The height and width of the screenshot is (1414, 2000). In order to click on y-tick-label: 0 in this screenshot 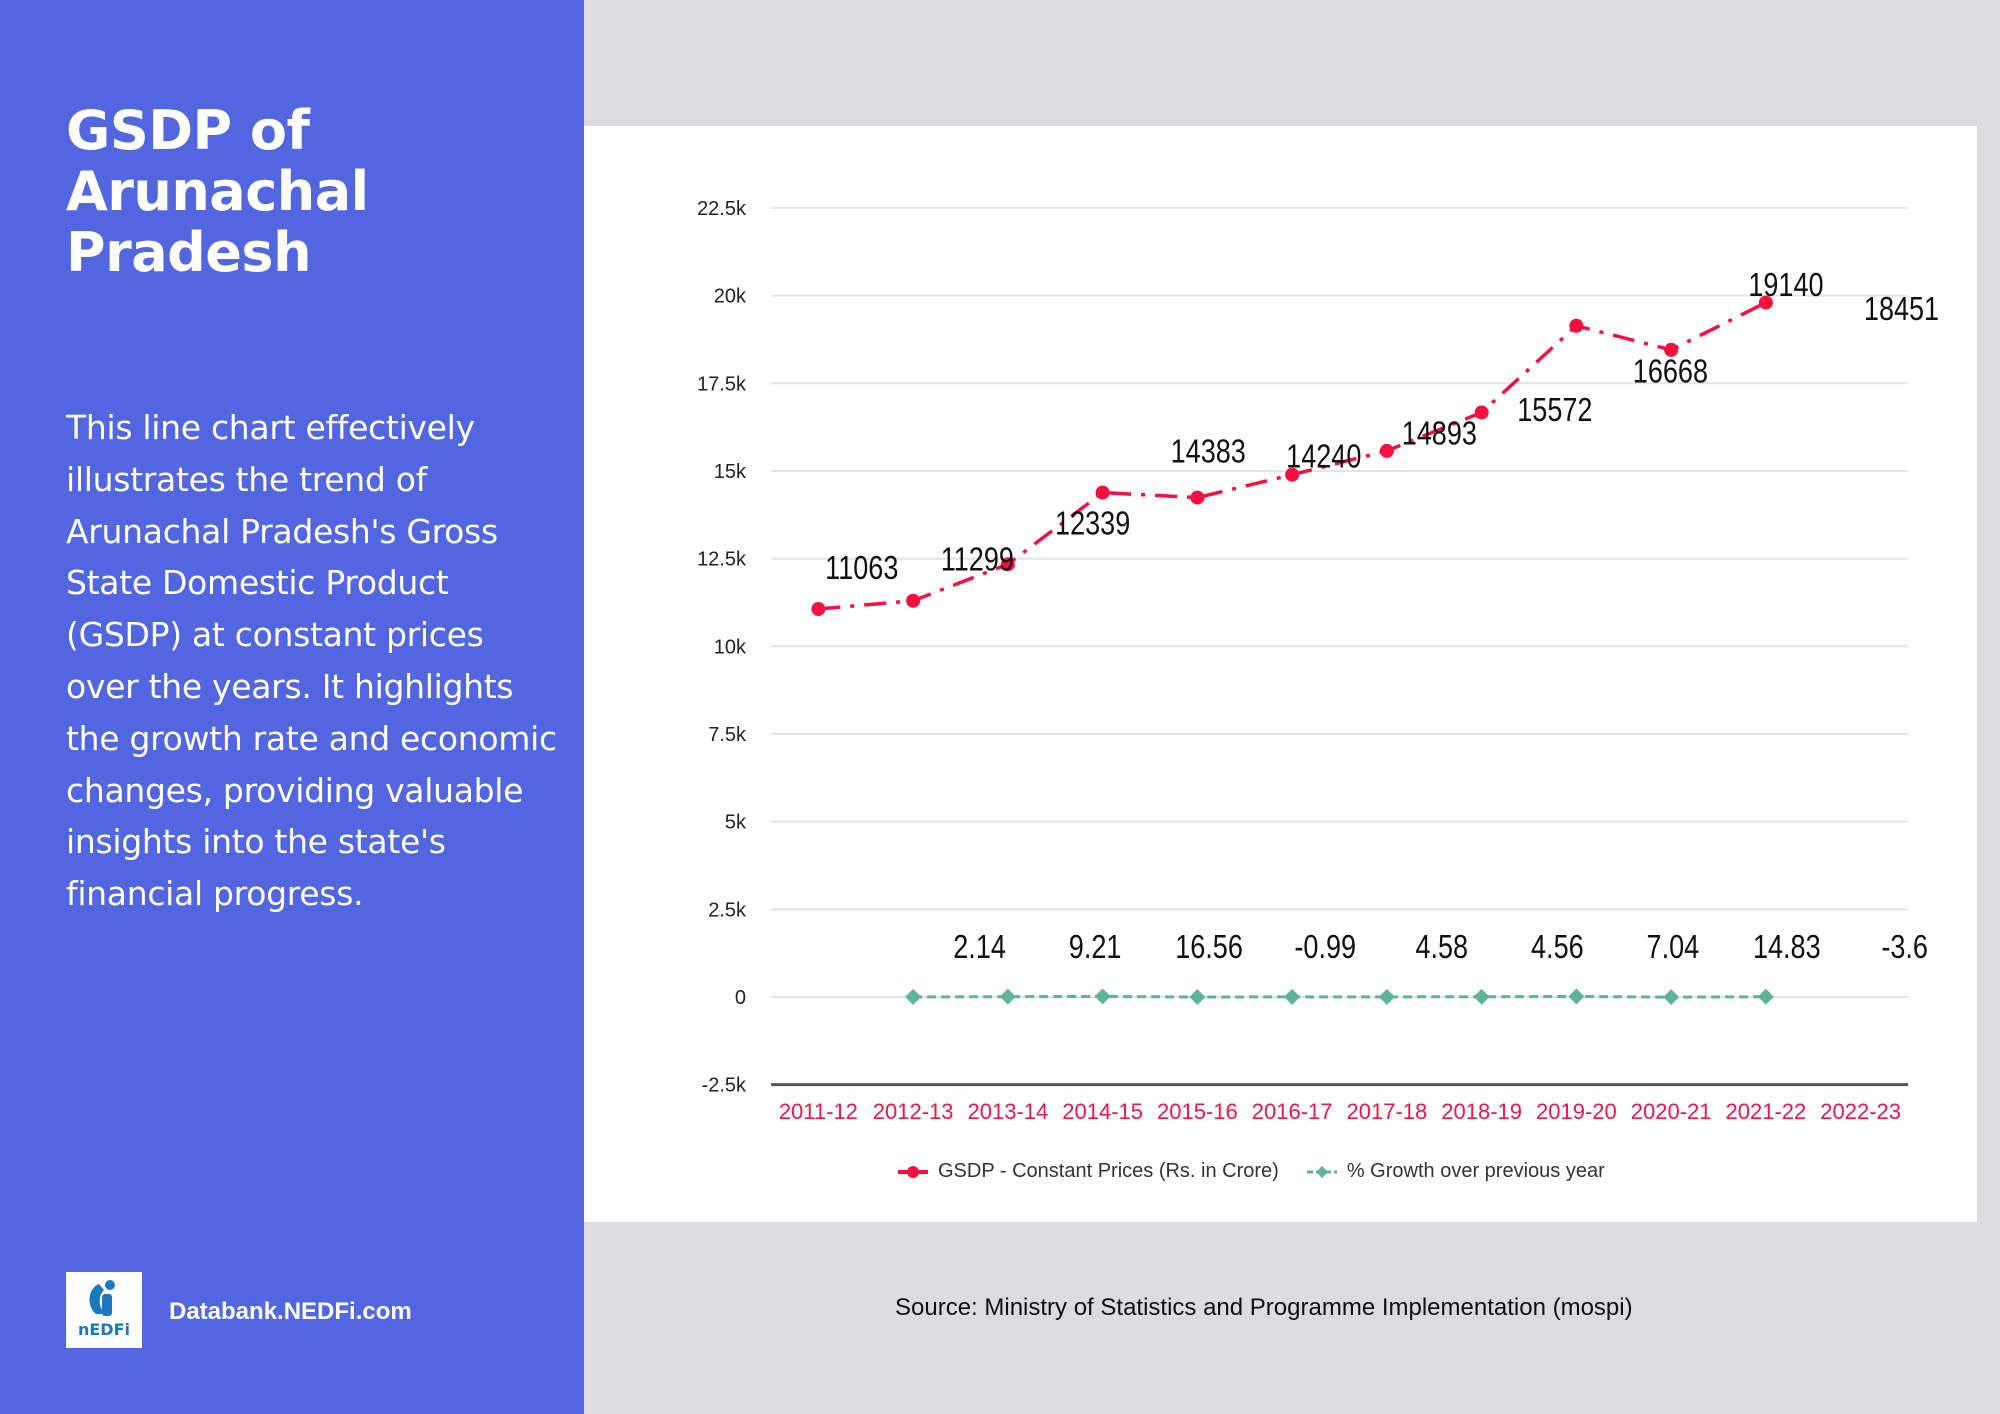, I will do `click(740, 998)`.